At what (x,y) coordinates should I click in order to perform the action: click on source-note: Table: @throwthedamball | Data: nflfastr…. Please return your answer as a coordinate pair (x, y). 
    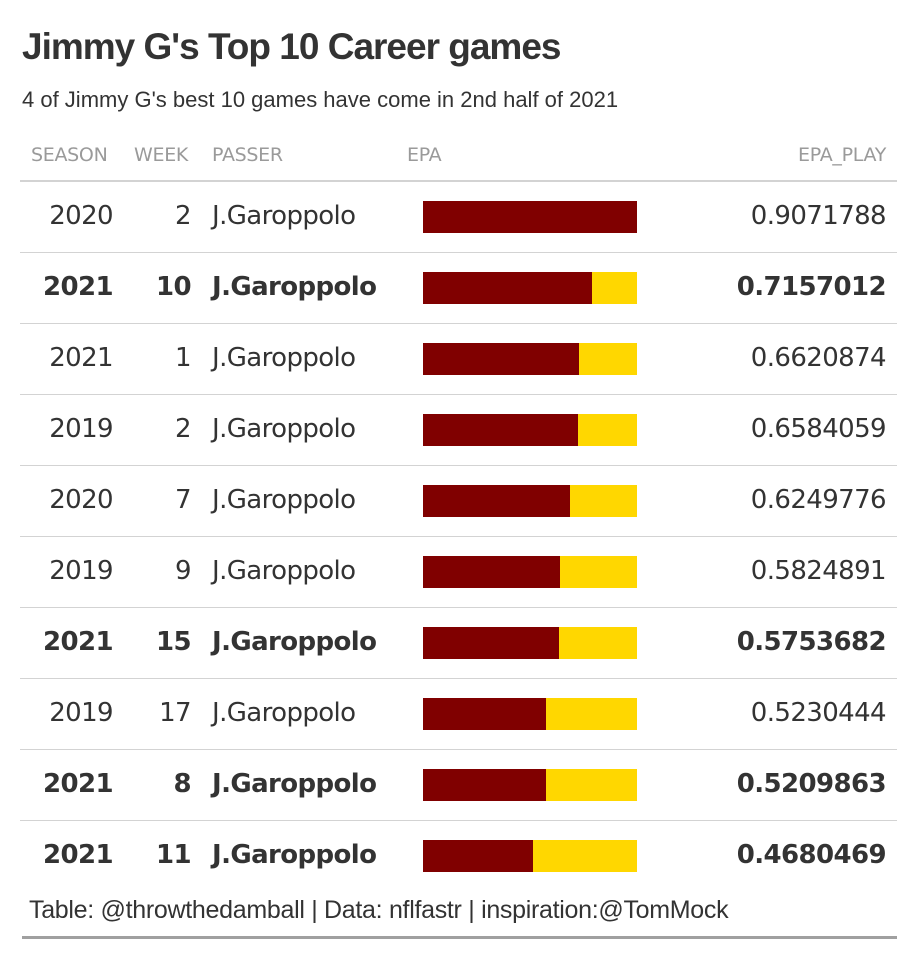
    Looking at the image, I should click on (379, 910).